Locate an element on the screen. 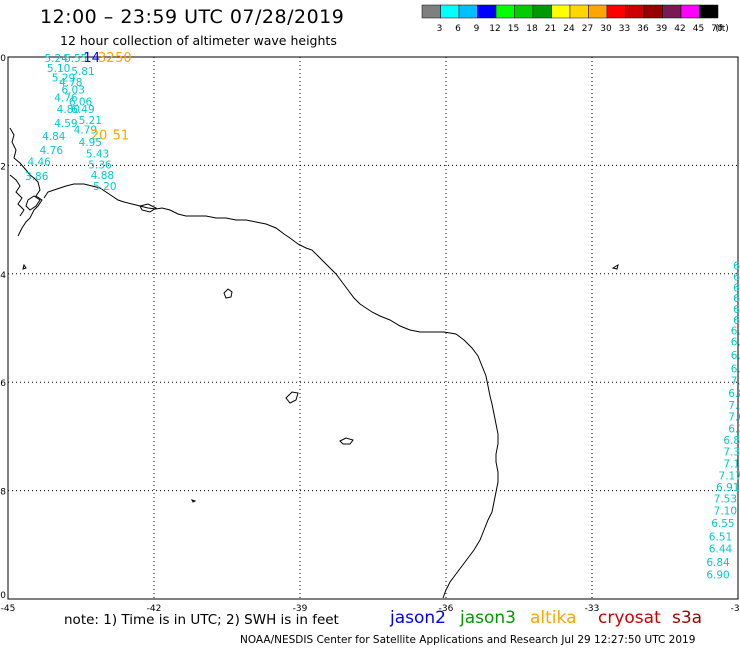 This screenshot has height=650, width=740. swh-label: 7.34 is located at coordinates (731, 453).